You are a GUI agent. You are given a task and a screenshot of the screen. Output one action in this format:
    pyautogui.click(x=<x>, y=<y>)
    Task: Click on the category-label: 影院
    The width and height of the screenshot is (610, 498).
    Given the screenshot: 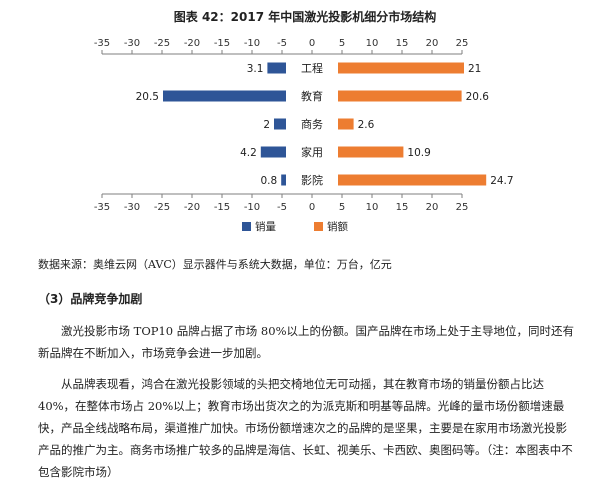 What is the action you would take?
    pyautogui.click(x=312, y=180)
    